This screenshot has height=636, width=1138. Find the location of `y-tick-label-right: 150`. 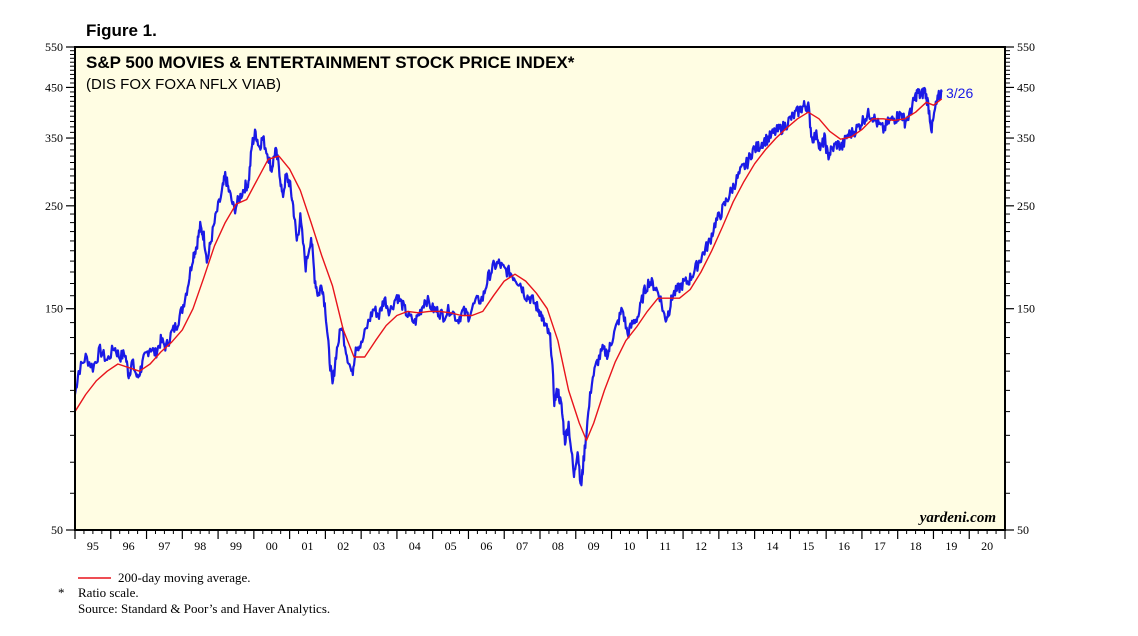

y-tick-label-right: 150 is located at coordinates (1026, 309).